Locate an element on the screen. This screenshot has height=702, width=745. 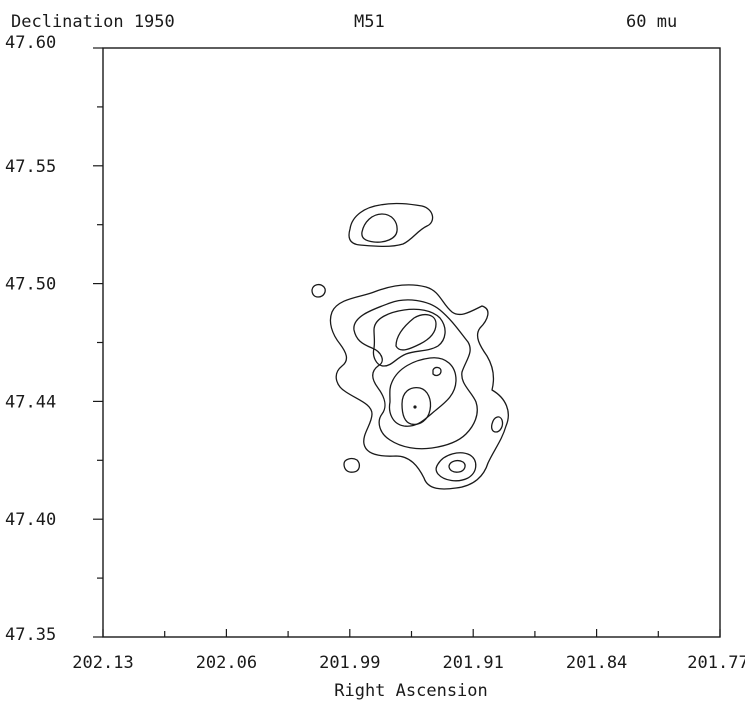
header-left-label: Declination 1950 is located at coordinates (93, 22).